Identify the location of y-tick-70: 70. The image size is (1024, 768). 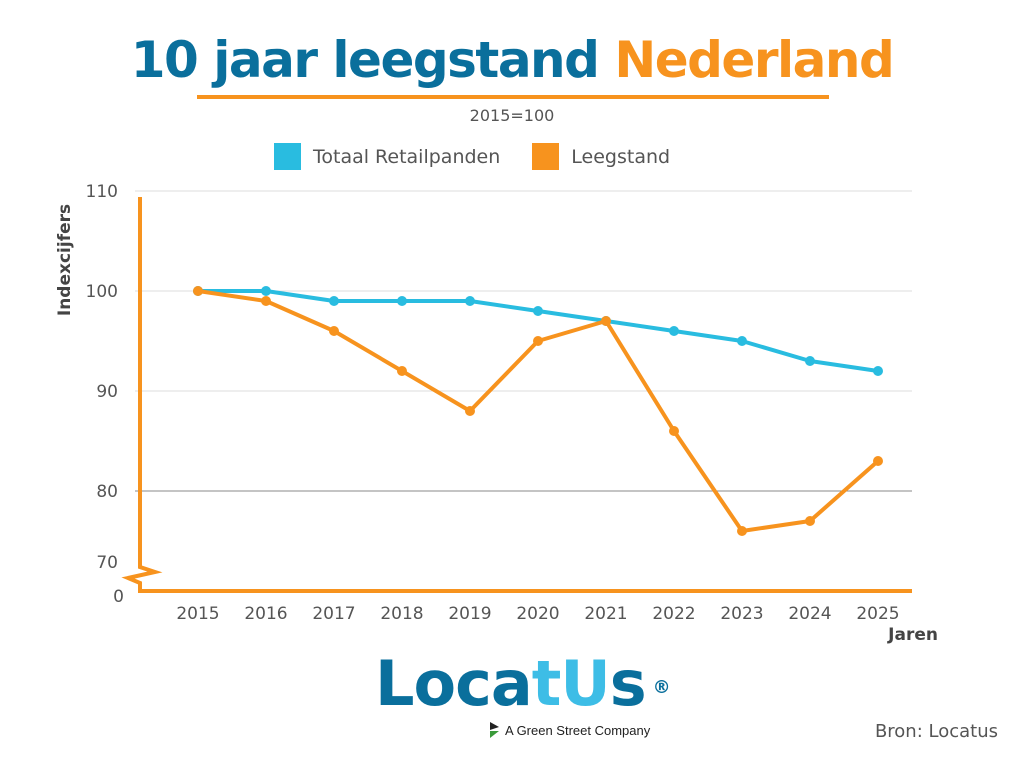
(107, 563).